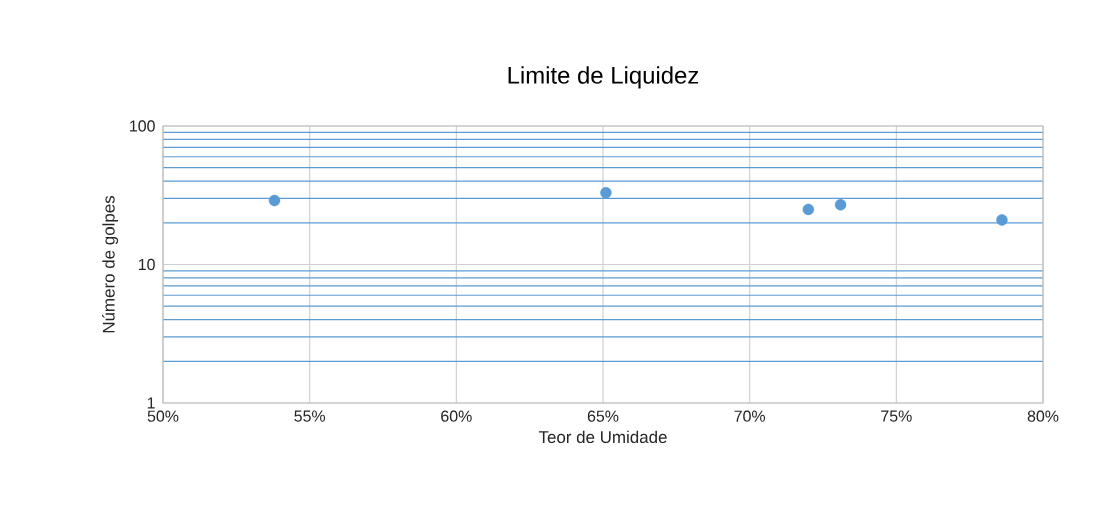 Image resolution: width=1110 pixels, height=524 pixels. What do you see at coordinates (603, 416) in the screenshot?
I see `x-tick-label: 65%` at bounding box center [603, 416].